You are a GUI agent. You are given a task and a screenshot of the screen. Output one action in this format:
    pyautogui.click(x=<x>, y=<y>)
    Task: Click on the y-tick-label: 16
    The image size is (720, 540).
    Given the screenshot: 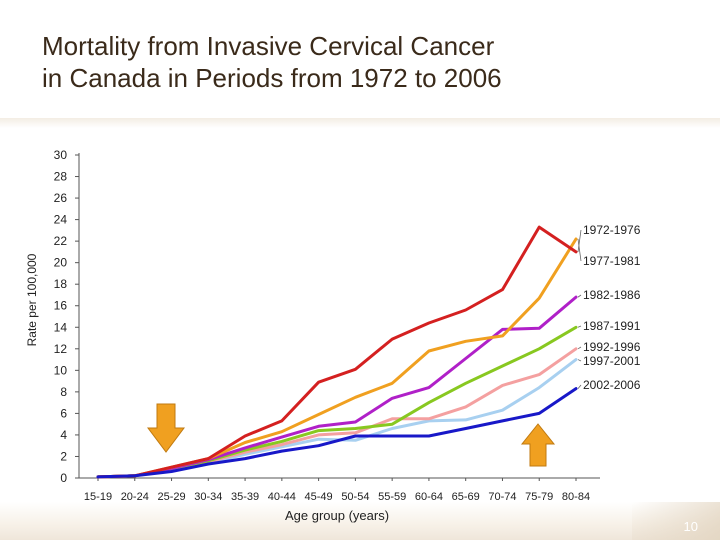 What is the action you would take?
    pyautogui.click(x=61, y=306)
    